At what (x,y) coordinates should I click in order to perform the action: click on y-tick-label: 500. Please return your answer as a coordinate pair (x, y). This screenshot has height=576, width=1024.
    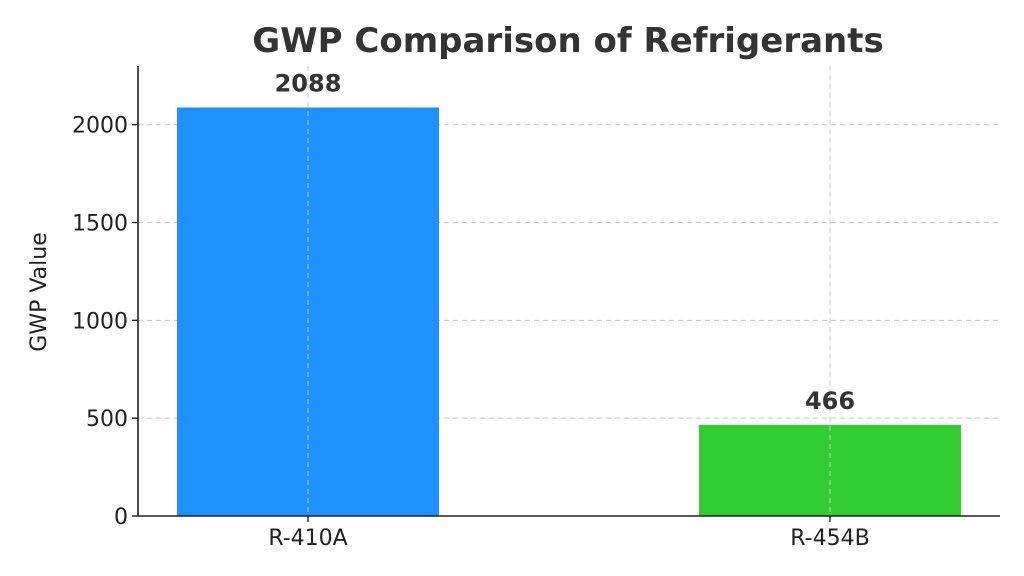
    Looking at the image, I should click on (107, 419).